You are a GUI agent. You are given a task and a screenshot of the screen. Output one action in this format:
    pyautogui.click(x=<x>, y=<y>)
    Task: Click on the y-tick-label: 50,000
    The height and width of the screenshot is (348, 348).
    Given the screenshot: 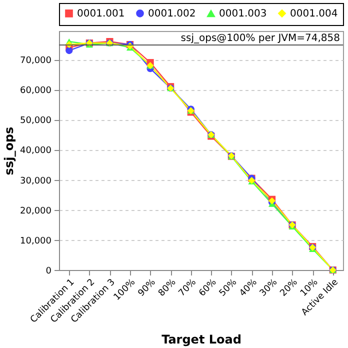 What is the action you would take?
    pyautogui.click(x=36, y=121)
    